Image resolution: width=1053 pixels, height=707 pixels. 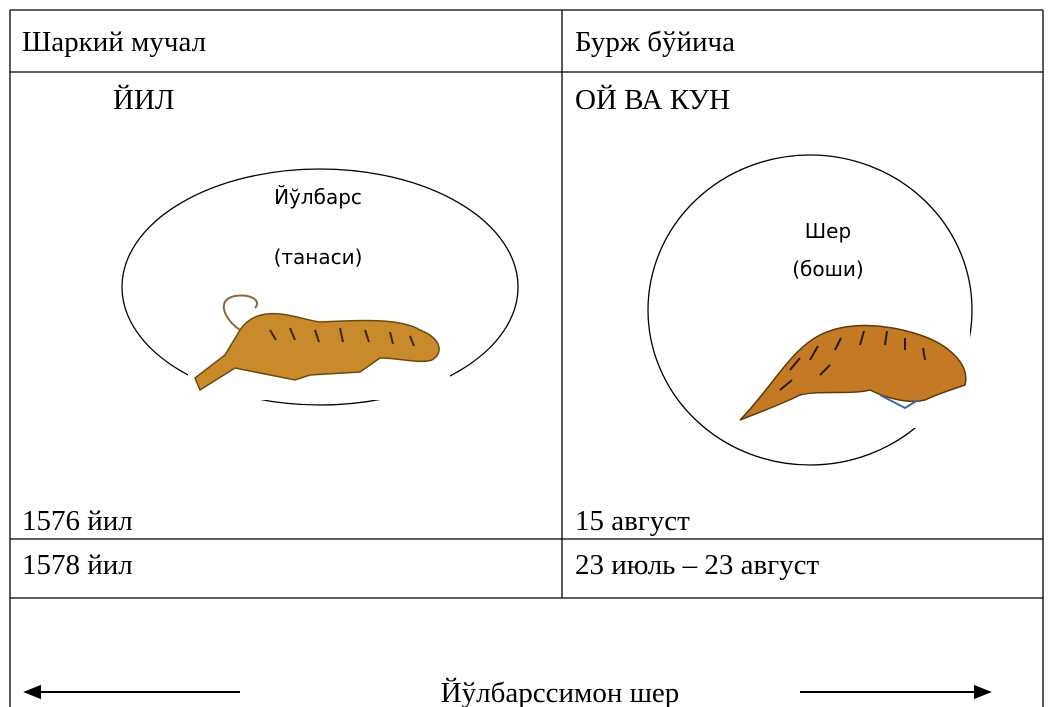 What do you see at coordinates (114, 42) in the screenshot?
I see `header-cell: Шаркий мучал` at bounding box center [114, 42].